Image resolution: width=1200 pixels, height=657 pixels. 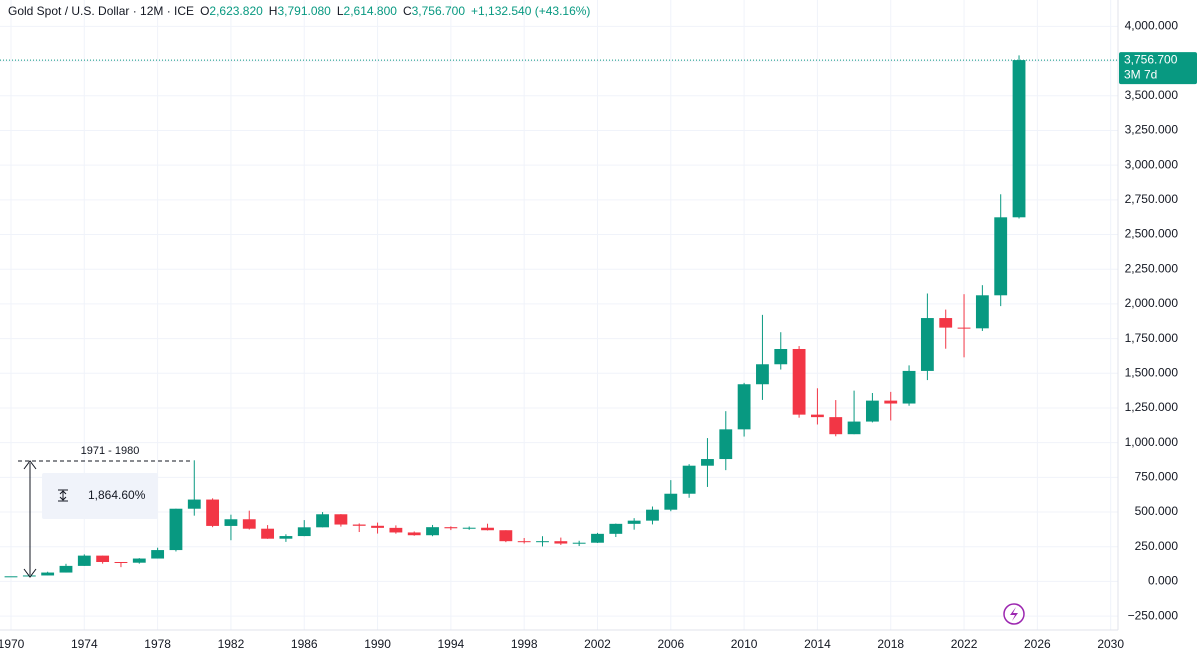 What do you see at coordinates (12, 644) in the screenshot?
I see `x-tick-label: 1970` at bounding box center [12, 644].